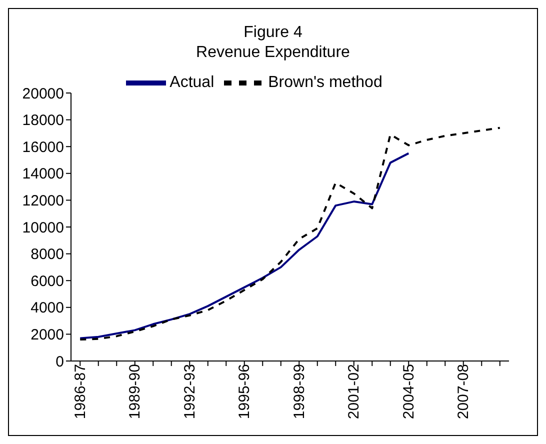 The height and width of the screenshot is (444, 546). What do you see at coordinates (245, 392) in the screenshot?
I see `x-tick-label: 1995-96` at bounding box center [245, 392].